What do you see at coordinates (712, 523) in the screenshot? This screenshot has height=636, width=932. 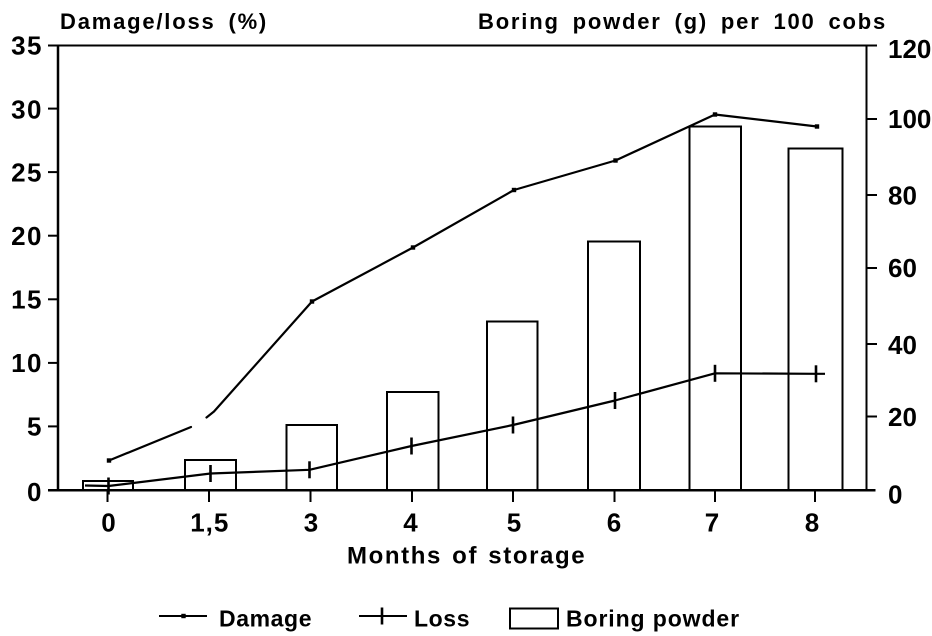 I see `svg-text: 7` at bounding box center [712, 523].